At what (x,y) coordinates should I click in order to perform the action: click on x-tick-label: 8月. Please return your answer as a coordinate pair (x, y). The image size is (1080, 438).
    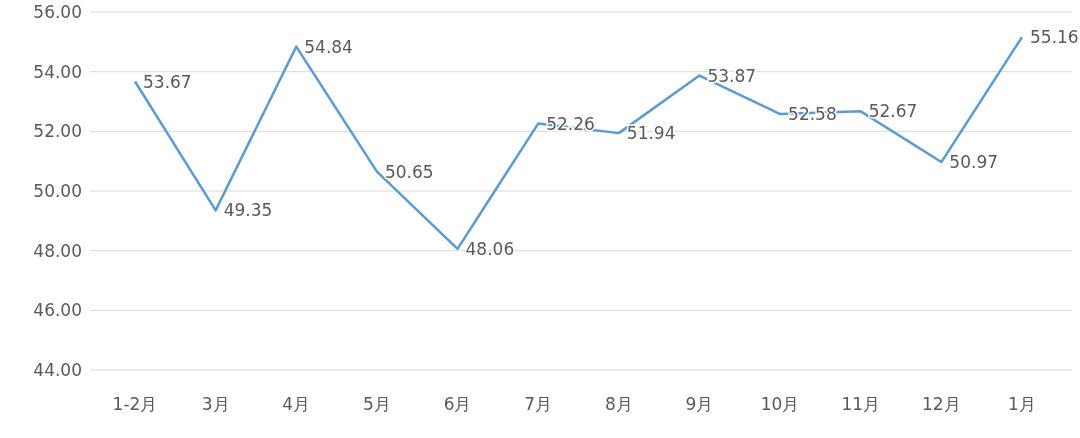
    Looking at the image, I should click on (618, 404).